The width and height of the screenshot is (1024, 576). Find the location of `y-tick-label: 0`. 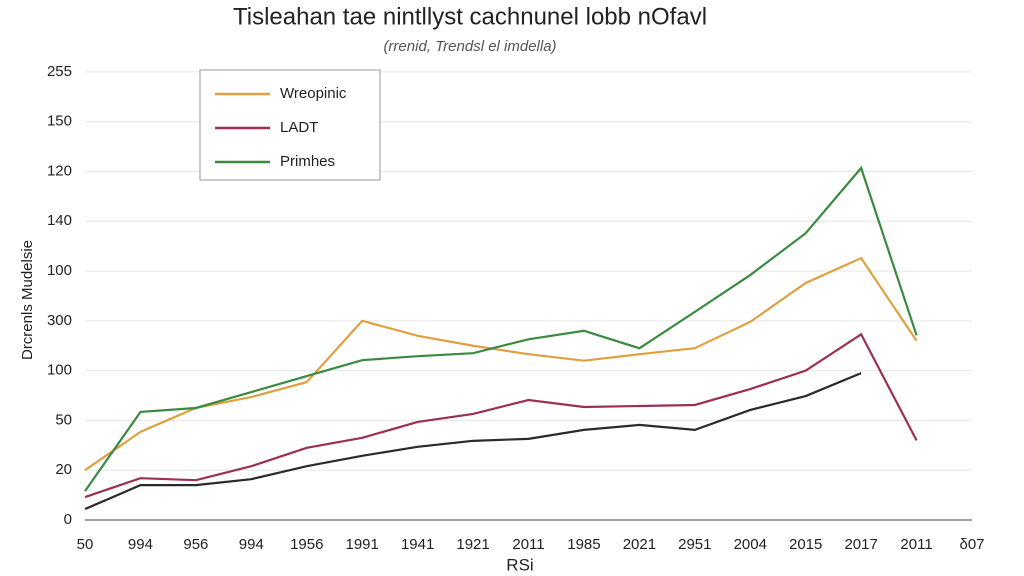

y-tick-label: 0 is located at coordinates (68, 519).